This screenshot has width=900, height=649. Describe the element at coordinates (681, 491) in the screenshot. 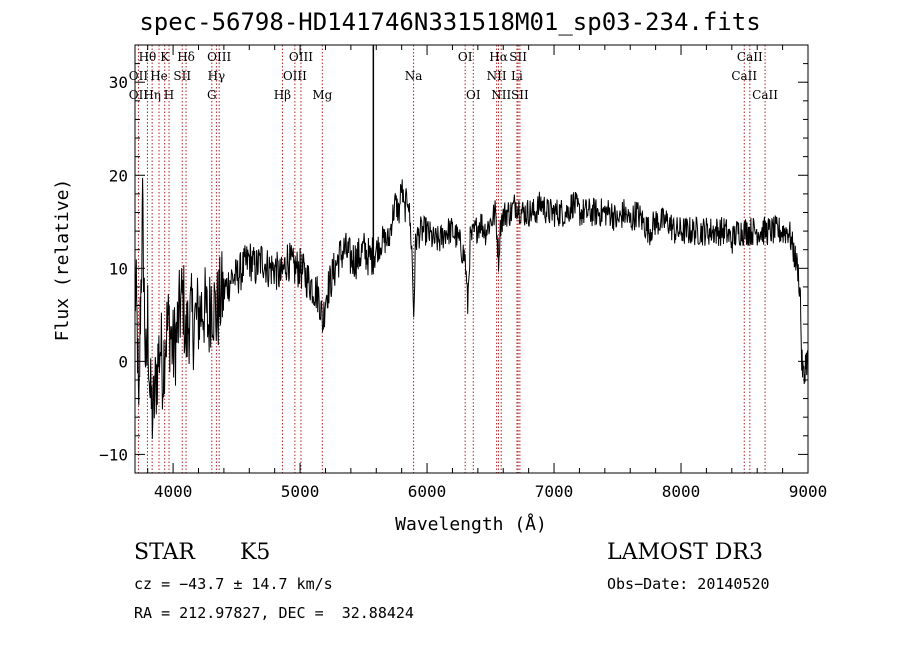

I see `x-tick-label: 8000` at that location.